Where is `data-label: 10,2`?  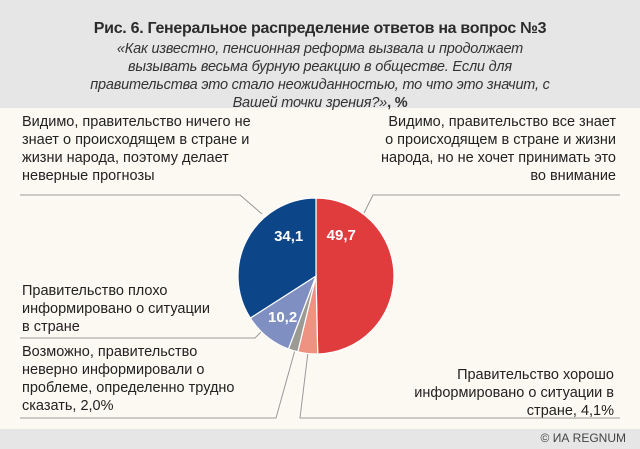
data-label: 10,2 is located at coordinates (282, 317).